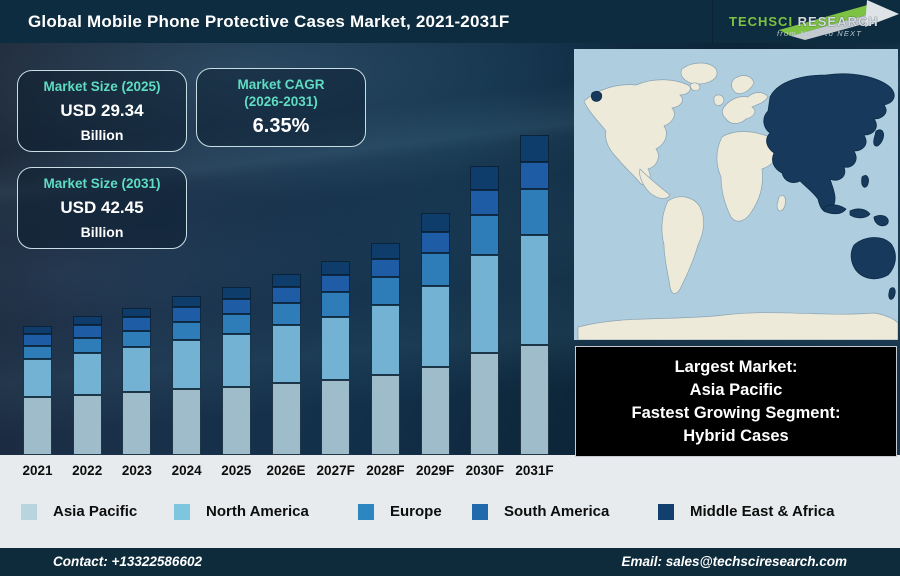  I want to click on contact-phone: Contact: +13322586602, so click(127, 561).